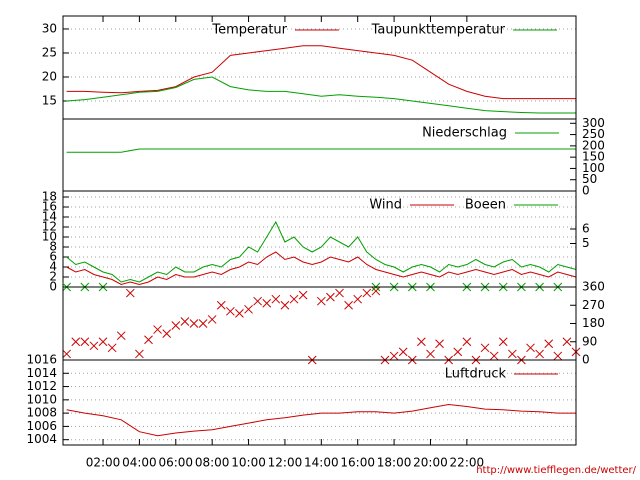 The height and width of the screenshot is (480, 640). Describe the element at coordinates (285, 463) in the screenshot. I see `x-tick-label: 12:00` at that location.